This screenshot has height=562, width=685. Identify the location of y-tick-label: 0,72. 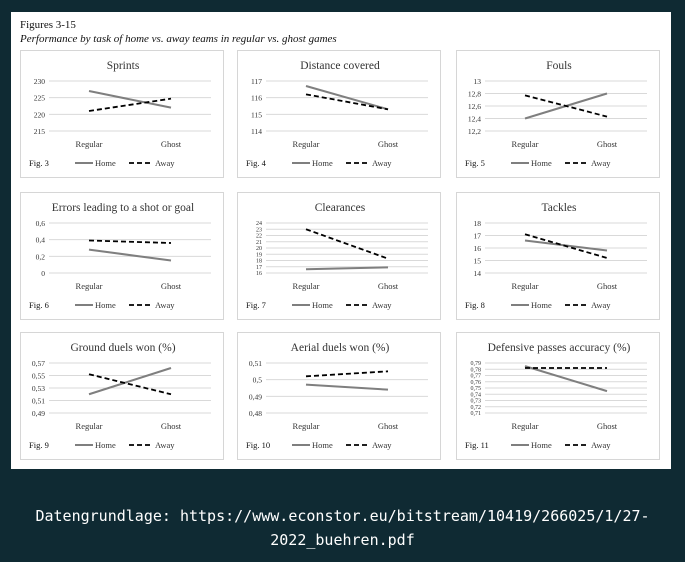
(476, 408).